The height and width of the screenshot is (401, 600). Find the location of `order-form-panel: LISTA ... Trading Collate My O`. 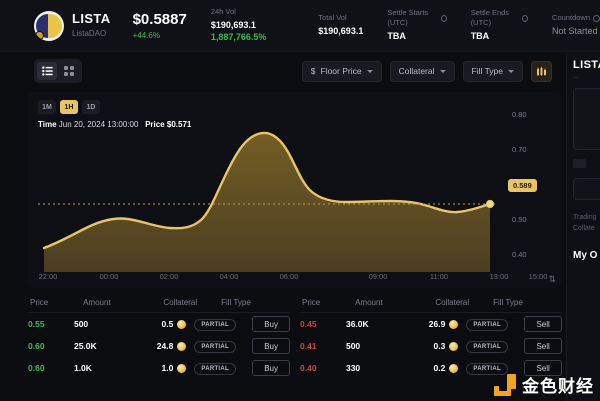

order-form-panel: LISTA ... Trading Collate My O is located at coordinates (583, 227).